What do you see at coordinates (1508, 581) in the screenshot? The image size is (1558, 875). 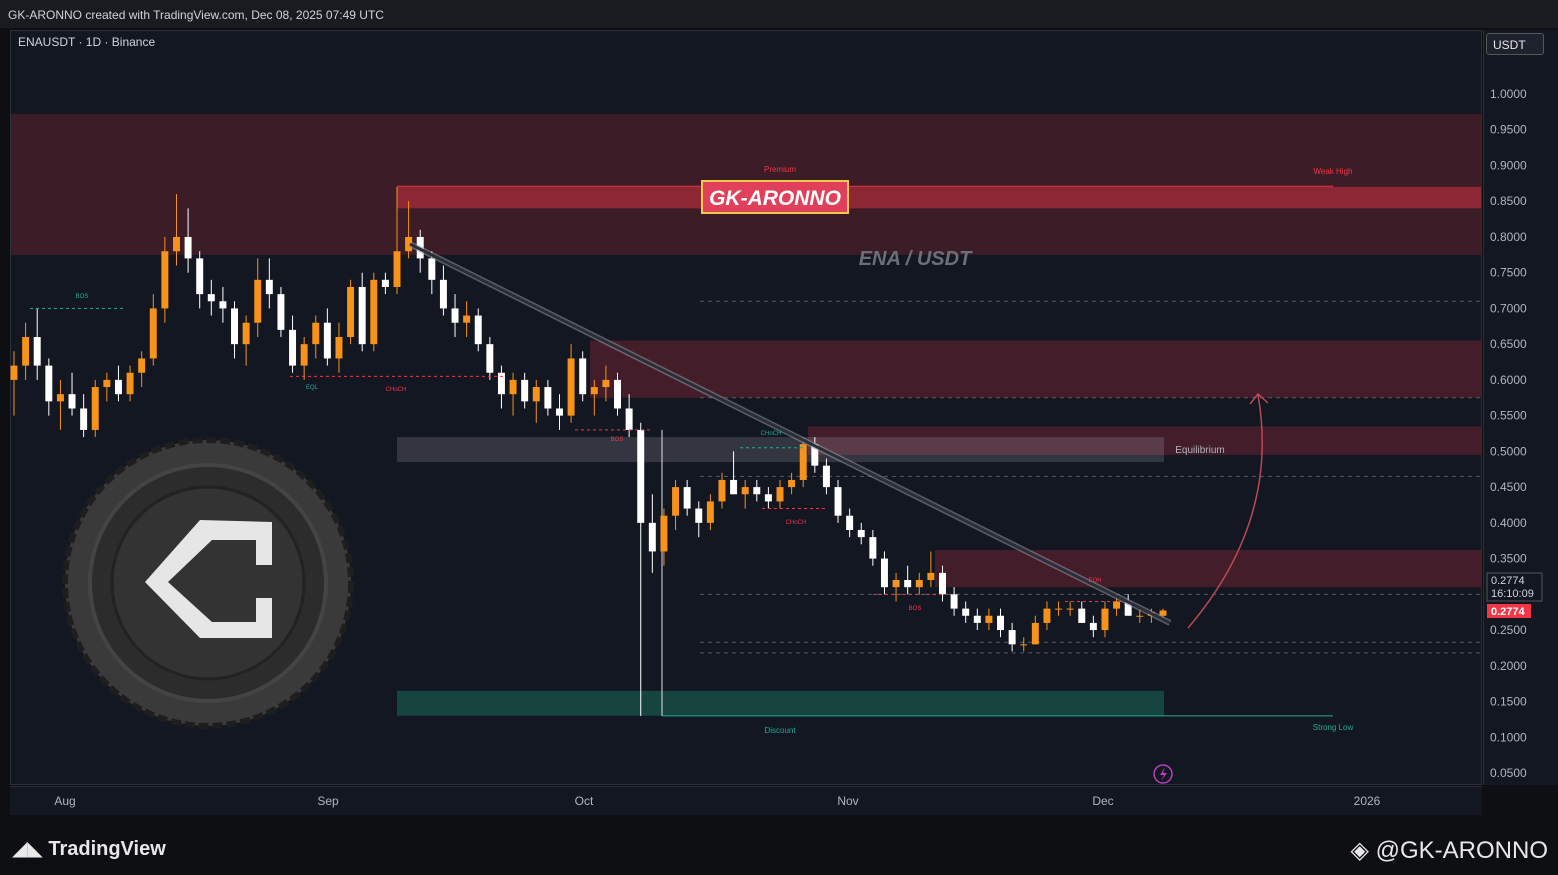 I see `last-price: 0.2774` at bounding box center [1508, 581].